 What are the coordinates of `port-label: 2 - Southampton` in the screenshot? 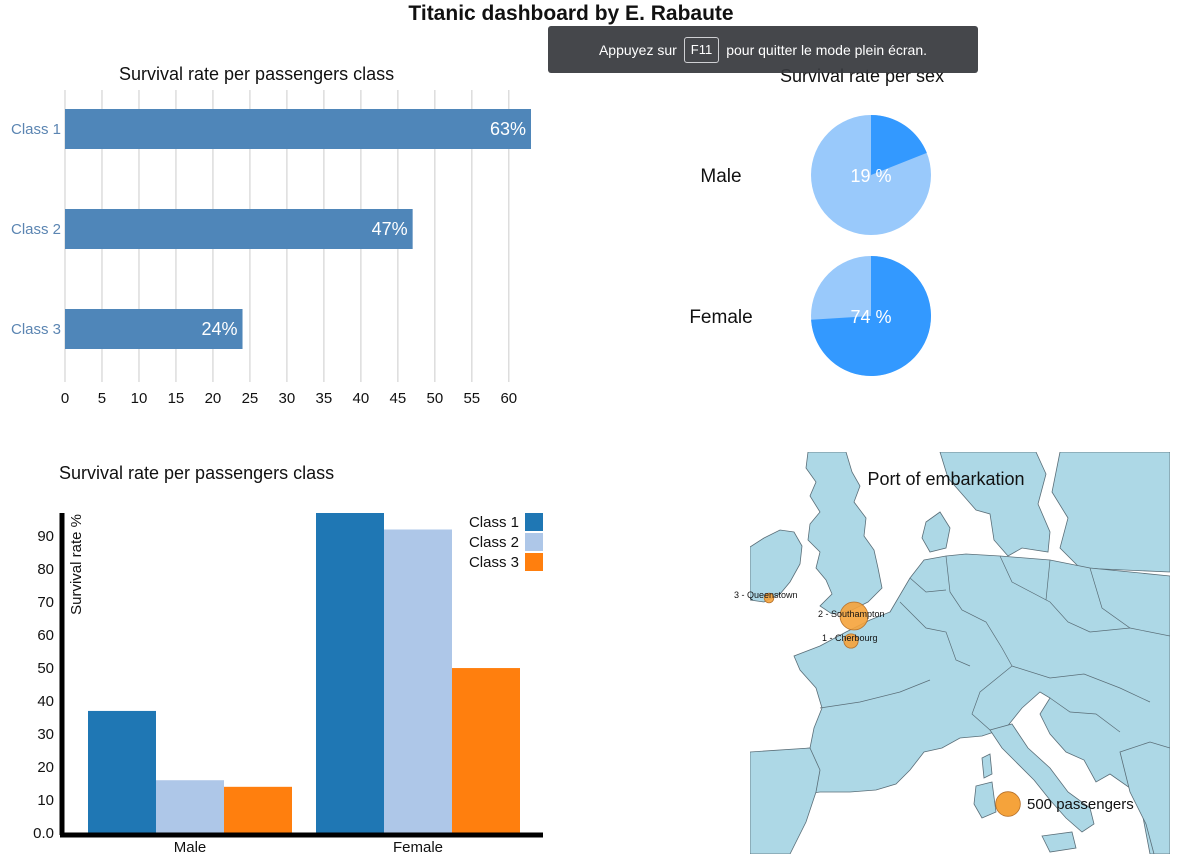 It's located at (851, 614).